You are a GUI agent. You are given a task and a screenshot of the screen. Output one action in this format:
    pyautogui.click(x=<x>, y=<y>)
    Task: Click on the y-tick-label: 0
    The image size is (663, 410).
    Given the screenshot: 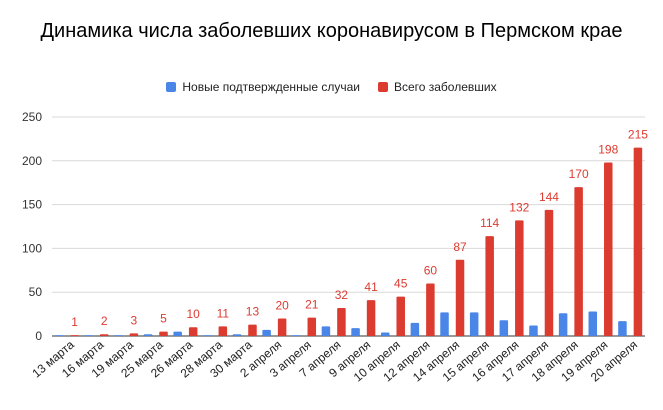 What is the action you would take?
    pyautogui.click(x=38, y=336)
    